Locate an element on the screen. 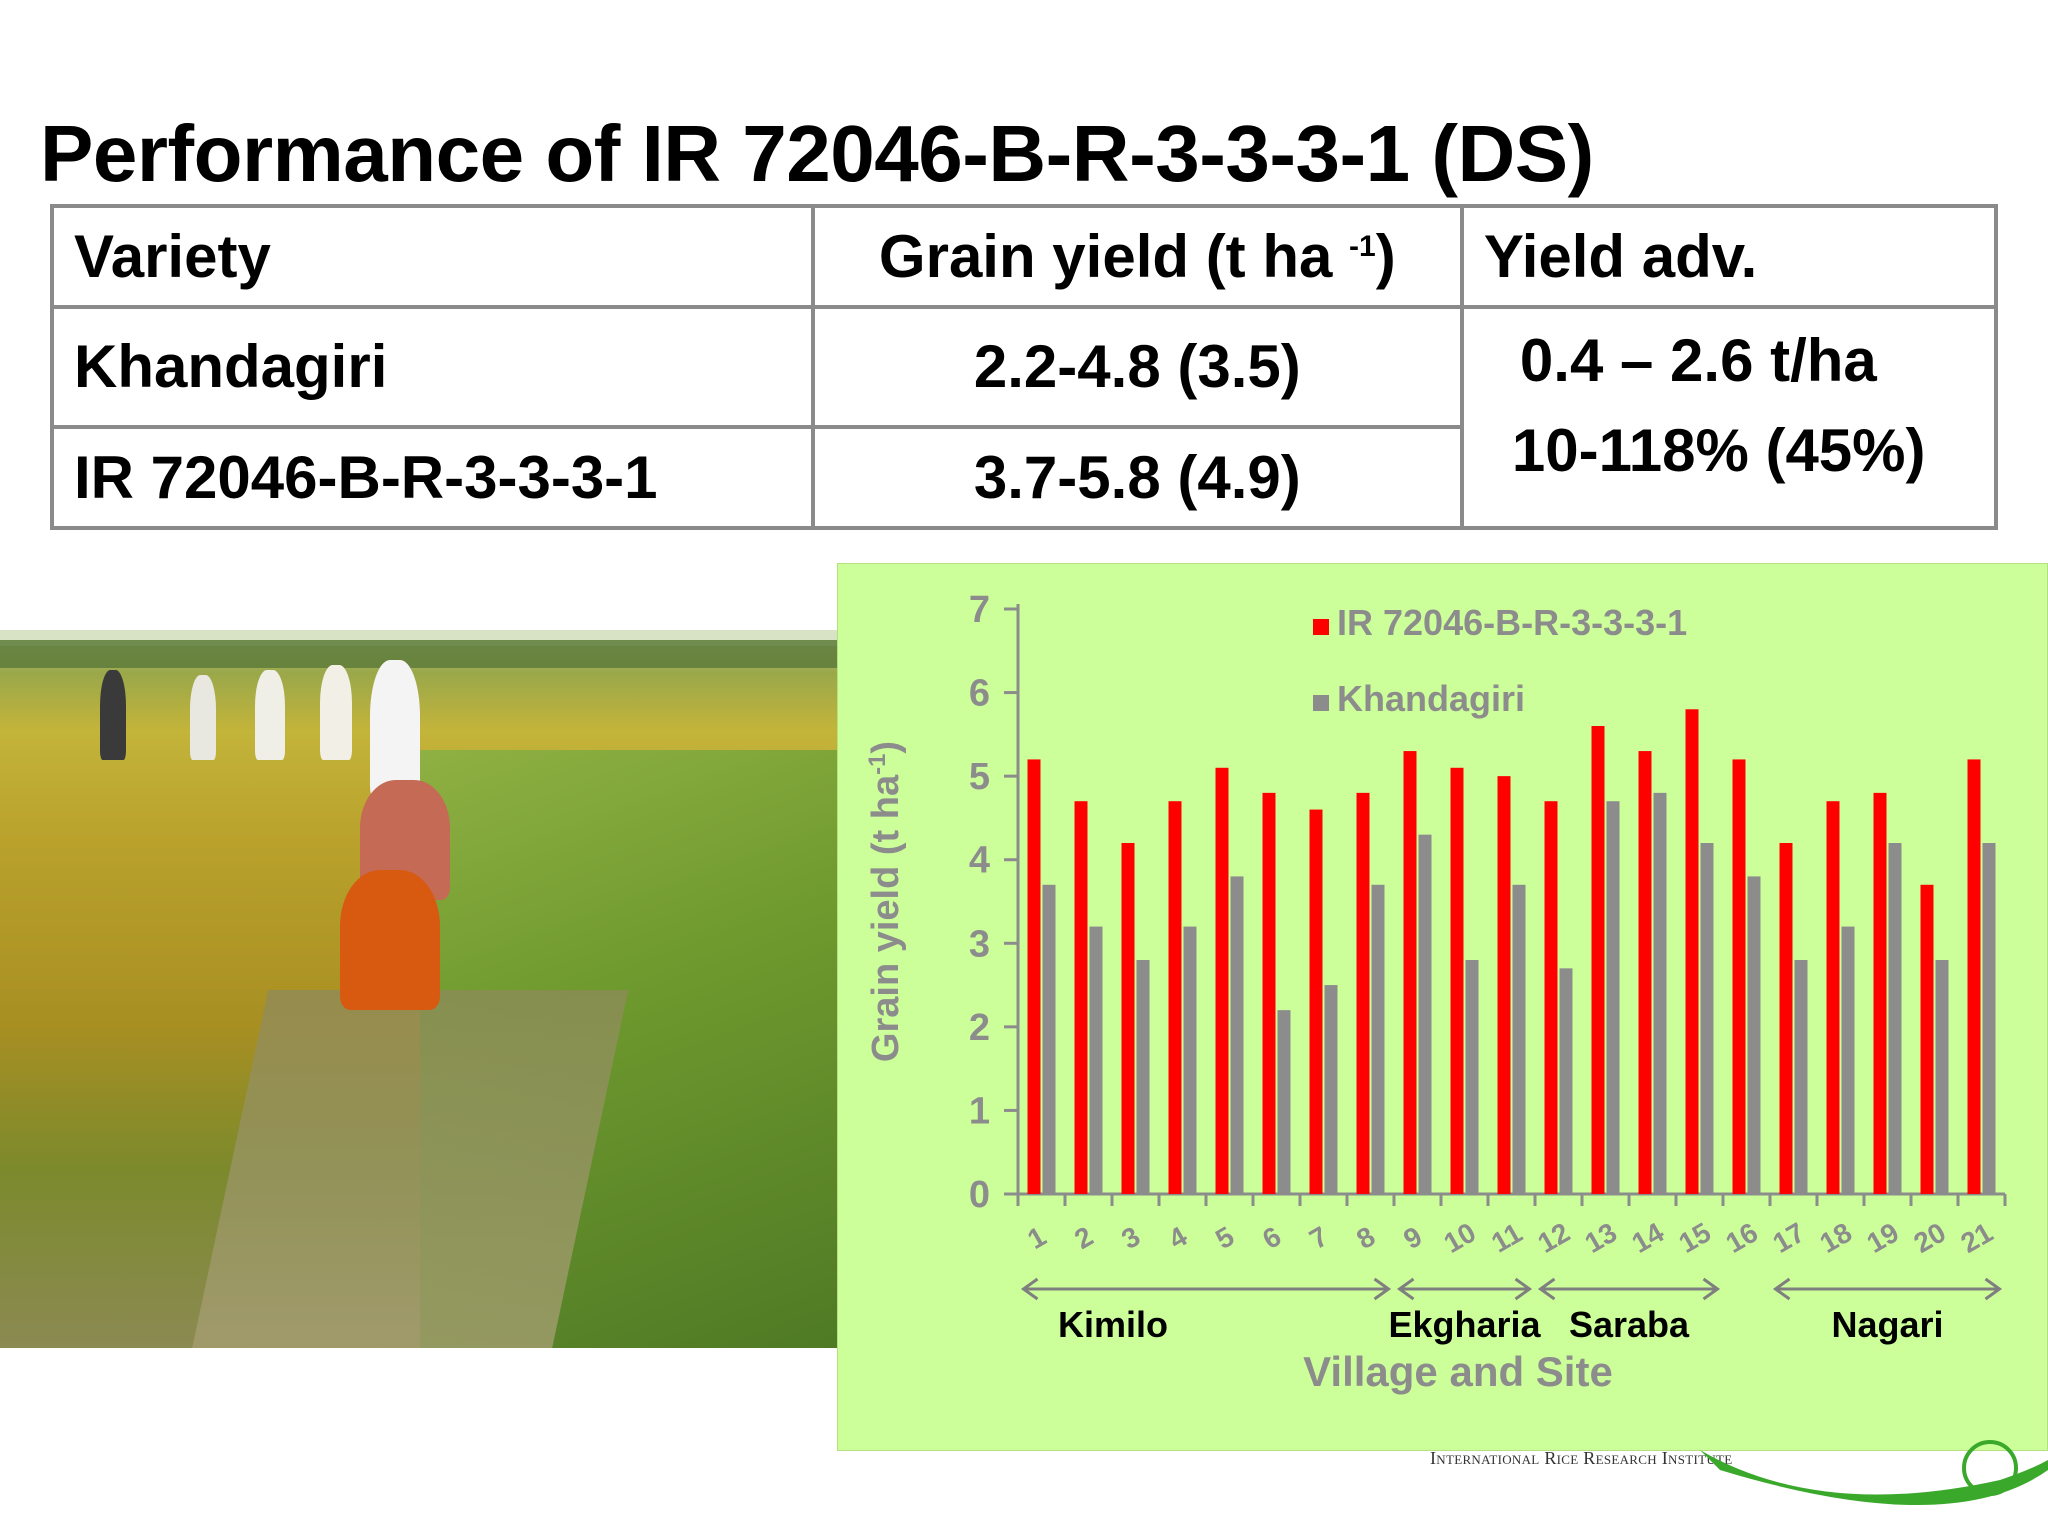  legend-label: Khandagiri is located at coordinates (1431, 698).